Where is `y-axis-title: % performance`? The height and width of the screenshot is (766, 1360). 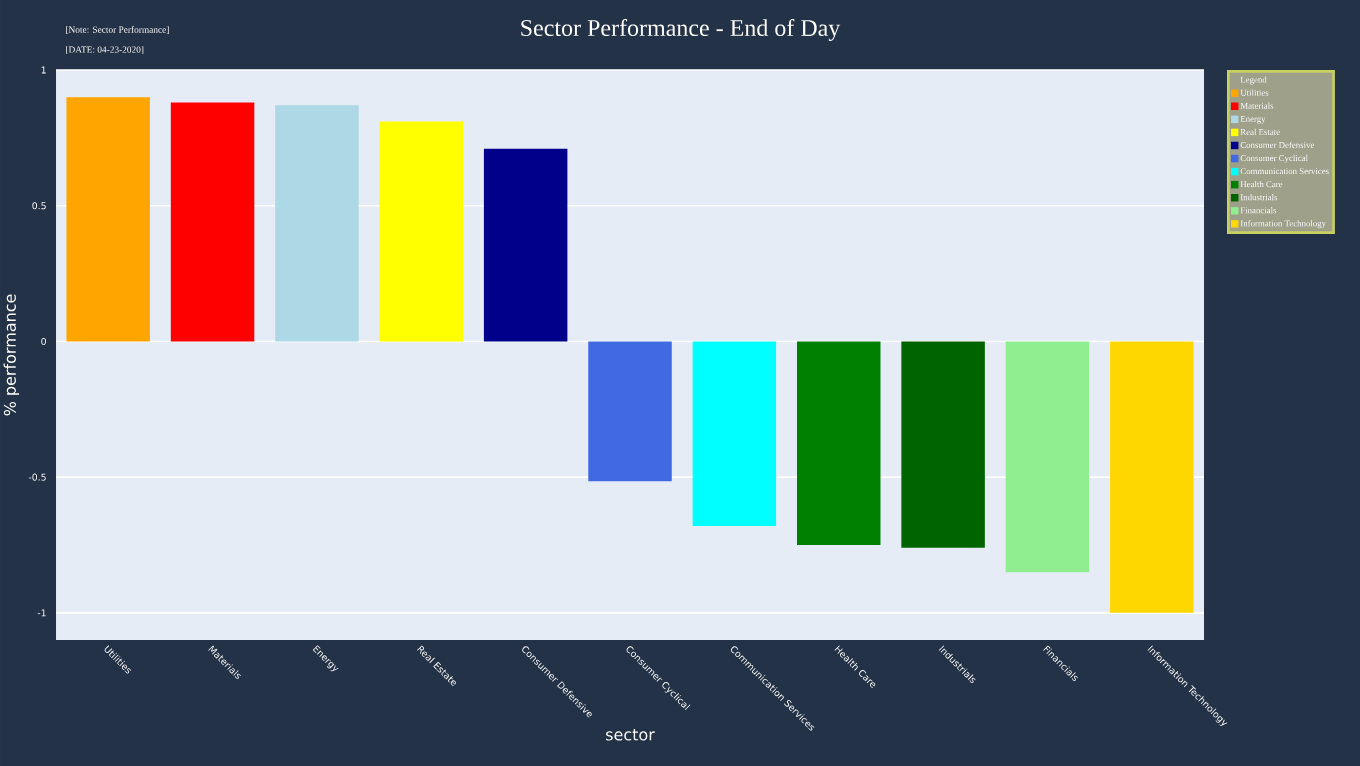 y-axis-title: % performance is located at coordinates (11, 355).